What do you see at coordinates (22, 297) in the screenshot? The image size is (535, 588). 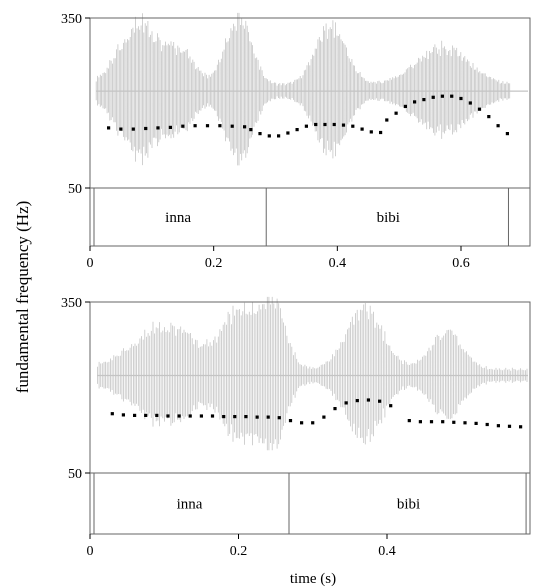 I see `y-axis-label: fundamental frequency (Hz)` at bounding box center [22, 297].